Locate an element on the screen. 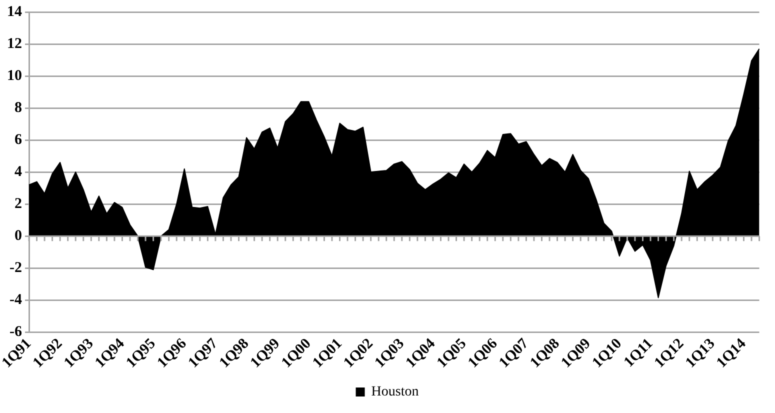  y-tick-label: -2 is located at coordinates (16, 268).